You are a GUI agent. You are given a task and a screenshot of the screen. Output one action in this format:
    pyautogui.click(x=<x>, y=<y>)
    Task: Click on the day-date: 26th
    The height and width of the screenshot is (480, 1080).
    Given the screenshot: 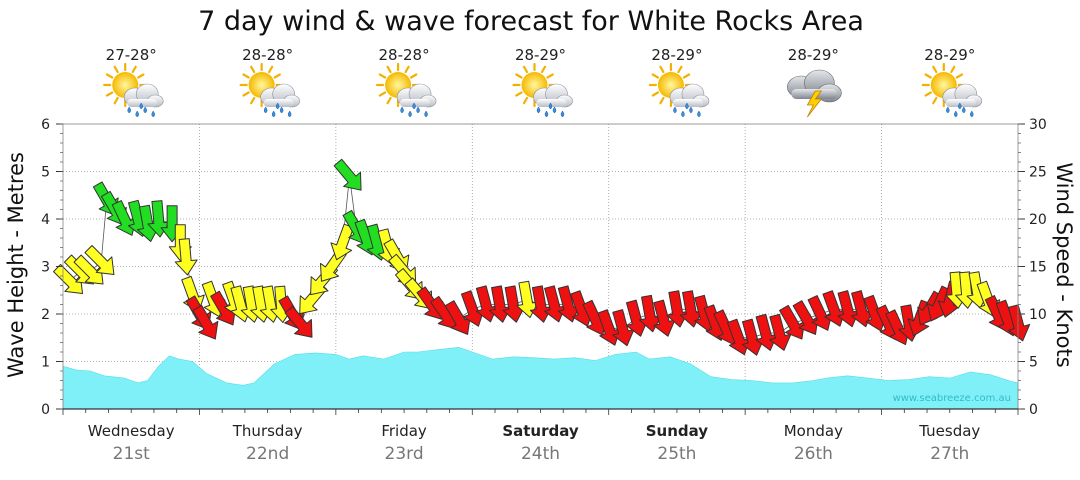 What is the action you would take?
    pyautogui.click(x=813, y=454)
    